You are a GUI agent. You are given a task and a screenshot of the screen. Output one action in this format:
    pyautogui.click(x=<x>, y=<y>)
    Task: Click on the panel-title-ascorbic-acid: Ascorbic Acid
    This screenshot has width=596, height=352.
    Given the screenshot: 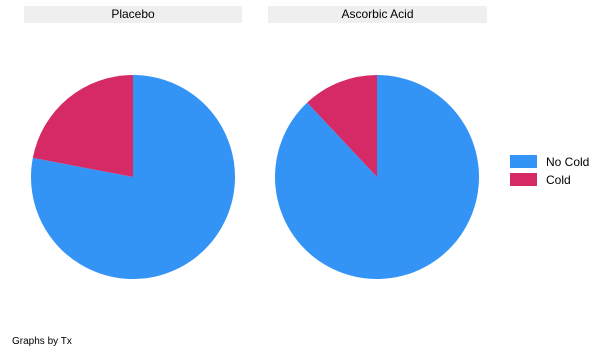 What is the action you would take?
    pyautogui.click(x=377, y=14)
    